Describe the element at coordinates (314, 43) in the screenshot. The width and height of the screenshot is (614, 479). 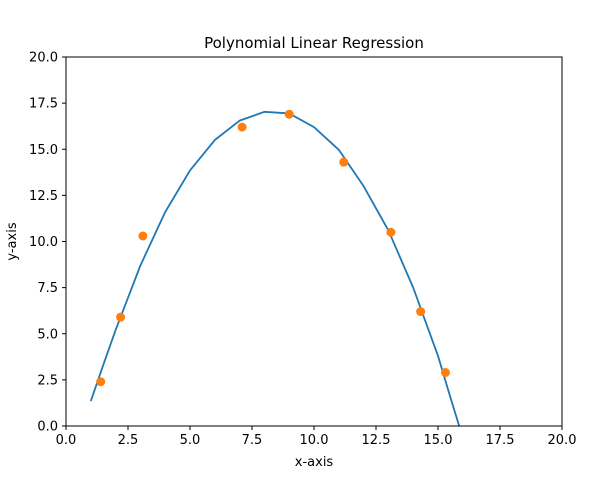
I see `chart-title: Polynomial Linear Regression` at that location.